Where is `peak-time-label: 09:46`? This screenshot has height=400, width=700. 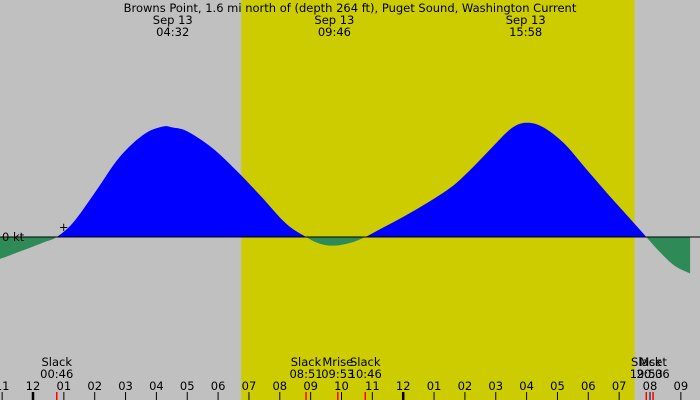 peak-time-label: 09:46 is located at coordinates (334, 32).